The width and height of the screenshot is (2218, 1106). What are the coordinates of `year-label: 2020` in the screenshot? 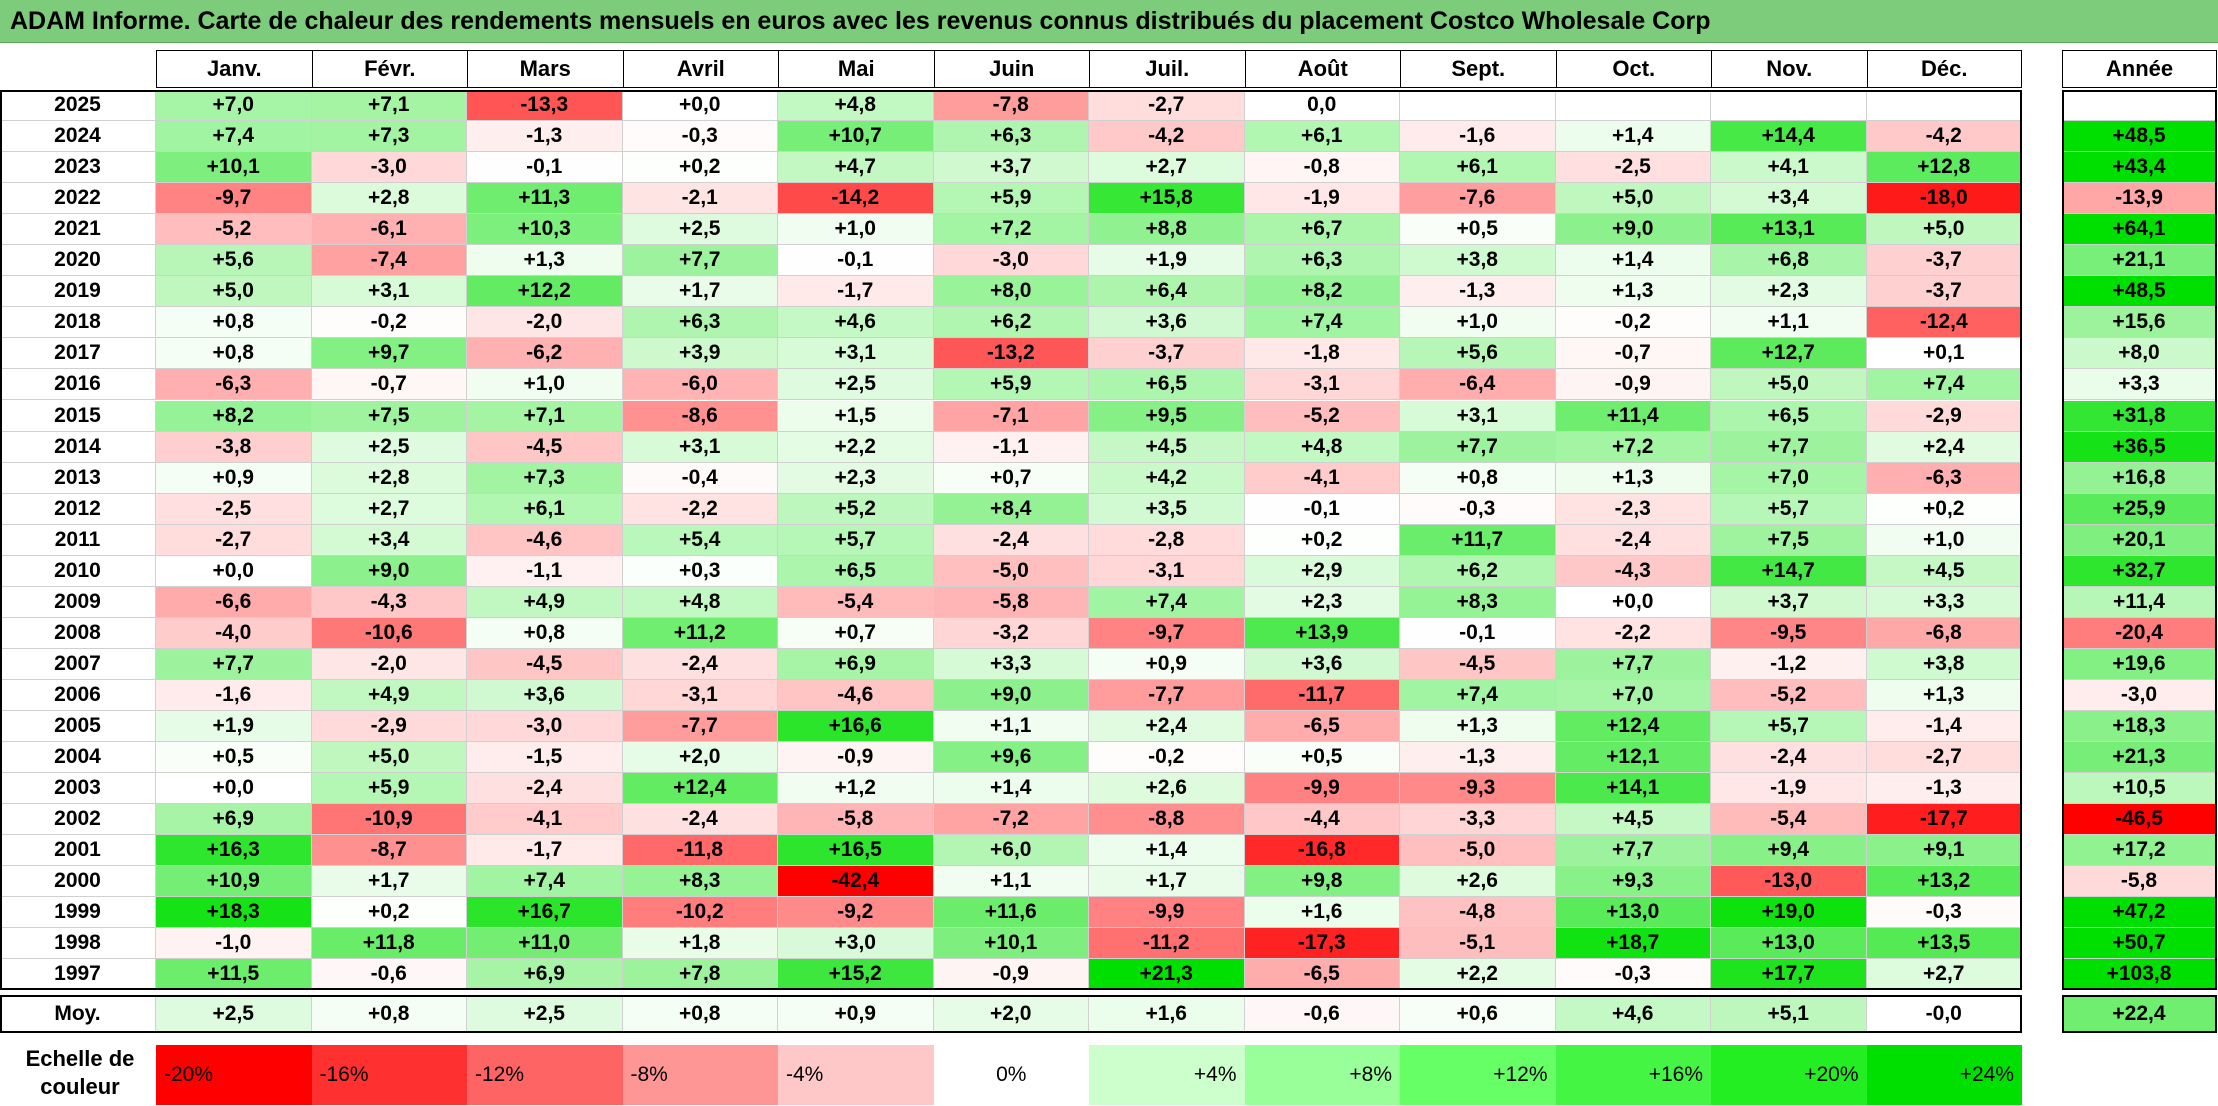 It's located at (78, 261).